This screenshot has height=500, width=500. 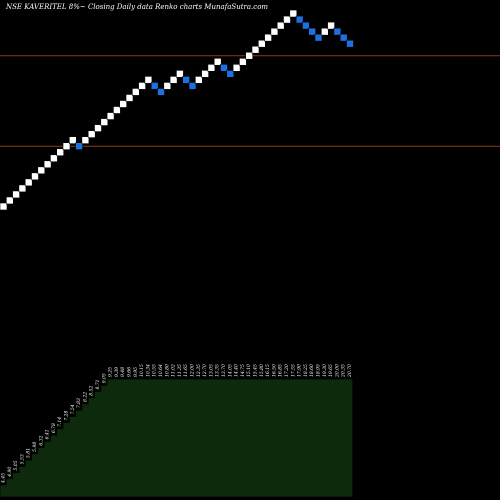 I want to click on volume-label: 14.40, so click(x=237, y=370).